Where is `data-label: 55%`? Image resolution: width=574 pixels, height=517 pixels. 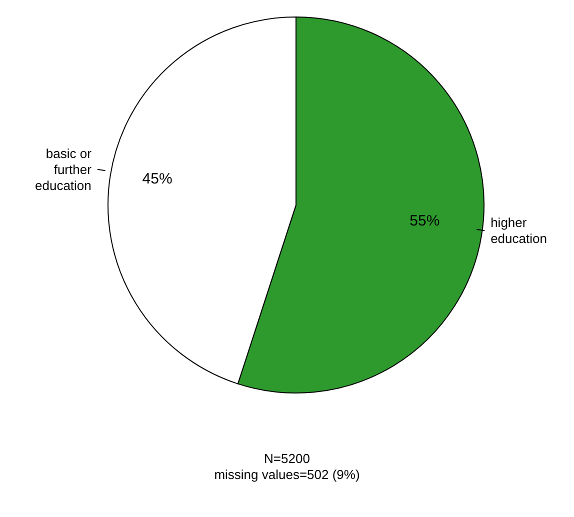 data-label: 55% is located at coordinates (425, 221).